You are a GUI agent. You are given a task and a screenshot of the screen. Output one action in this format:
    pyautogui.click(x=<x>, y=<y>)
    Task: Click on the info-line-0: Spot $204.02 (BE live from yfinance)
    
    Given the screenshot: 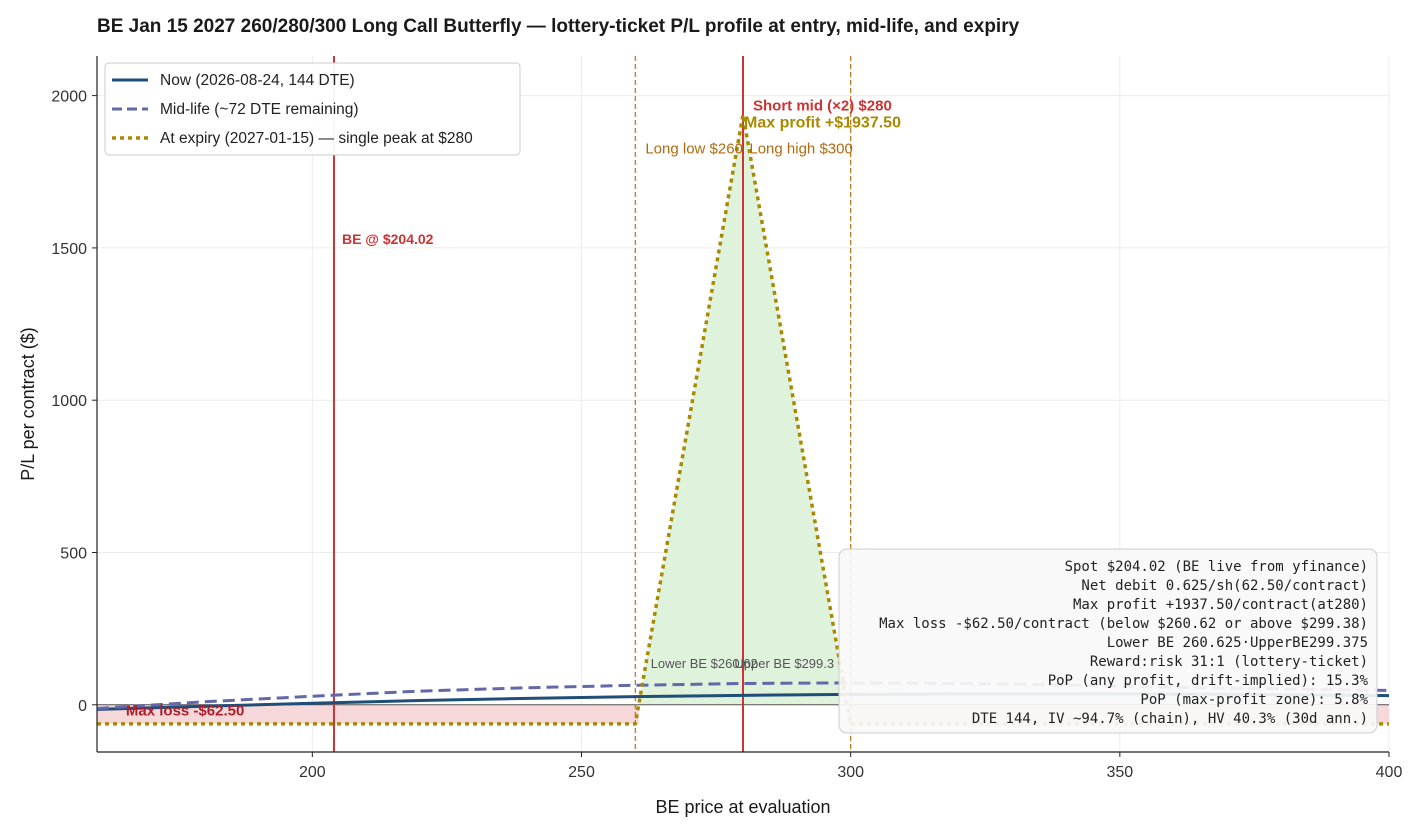 What is the action you would take?
    pyautogui.click(x=1216, y=567)
    